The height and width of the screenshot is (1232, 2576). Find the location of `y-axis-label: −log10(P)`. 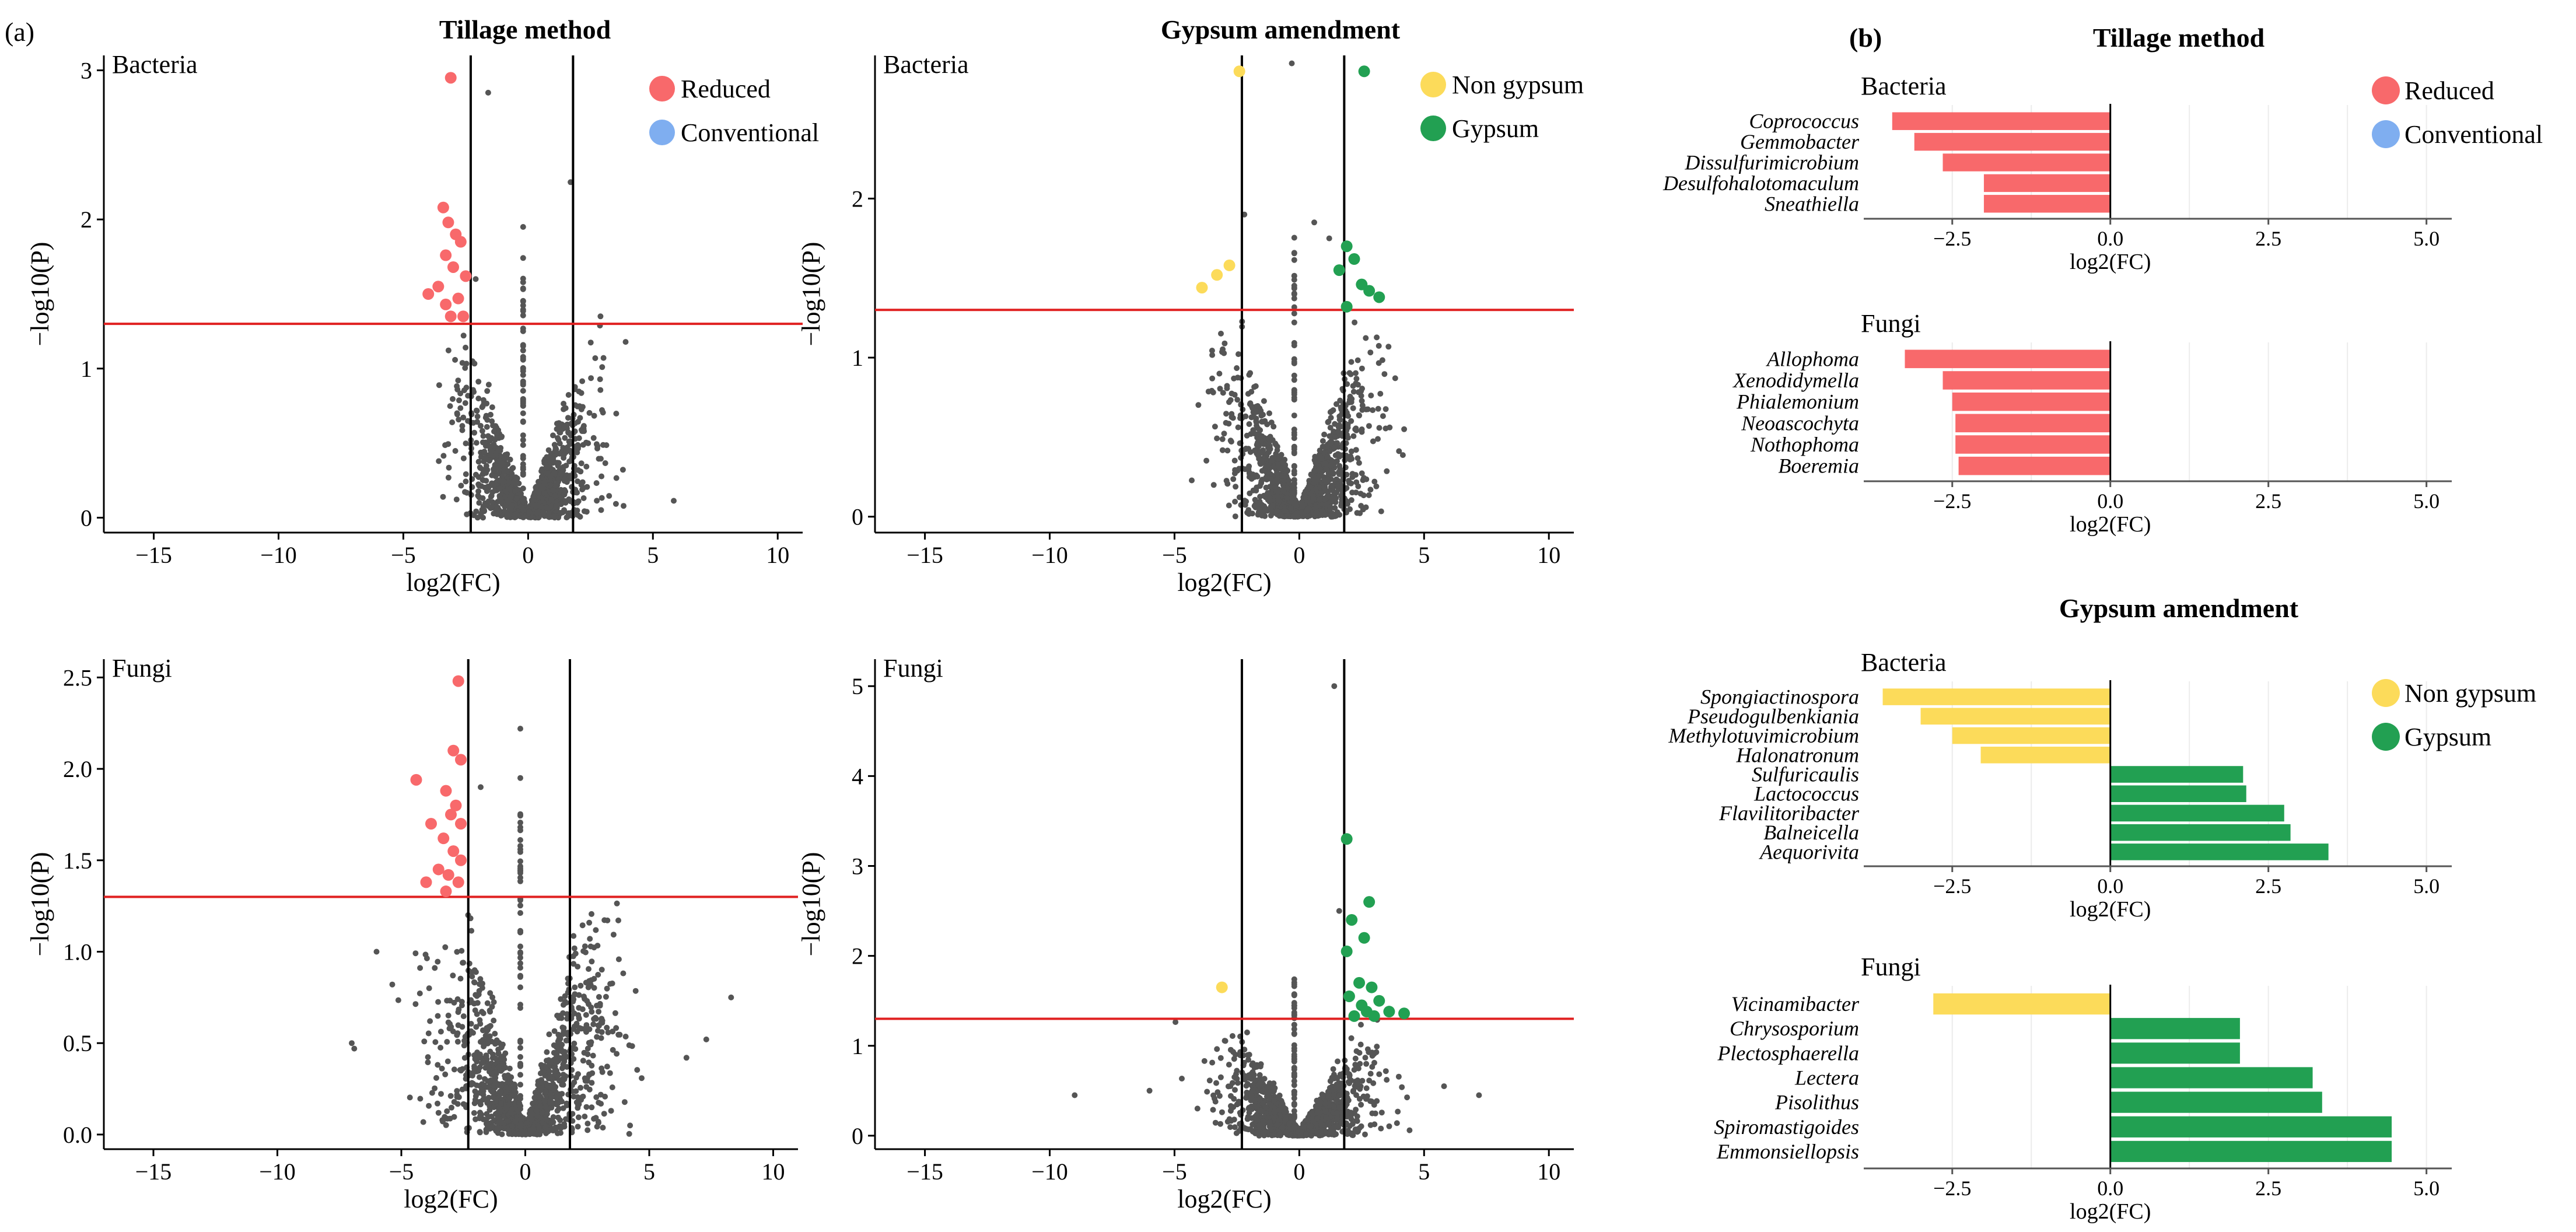

y-axis-label: −log10(P) is located at coordinates (40, 294).